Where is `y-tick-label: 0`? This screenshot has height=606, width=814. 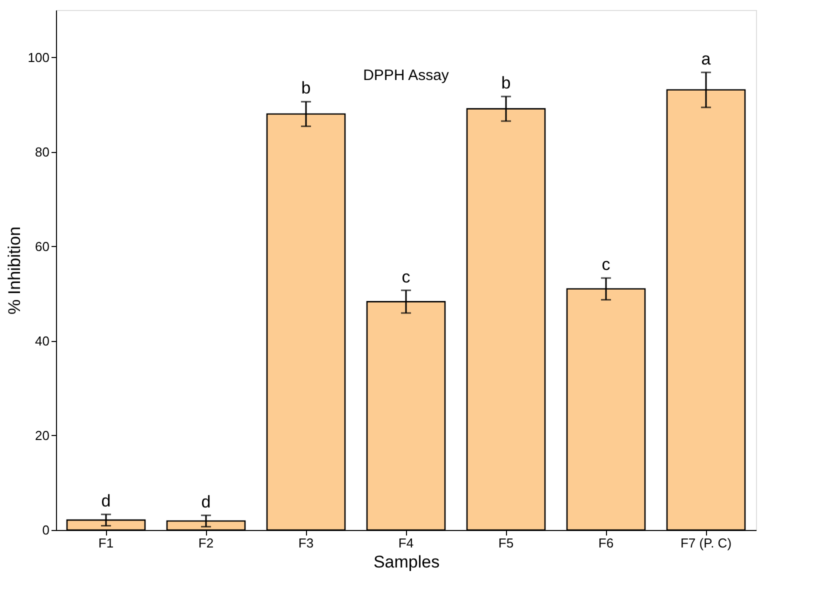
y-tick-label: 0 is located at coordinates (46, 530).